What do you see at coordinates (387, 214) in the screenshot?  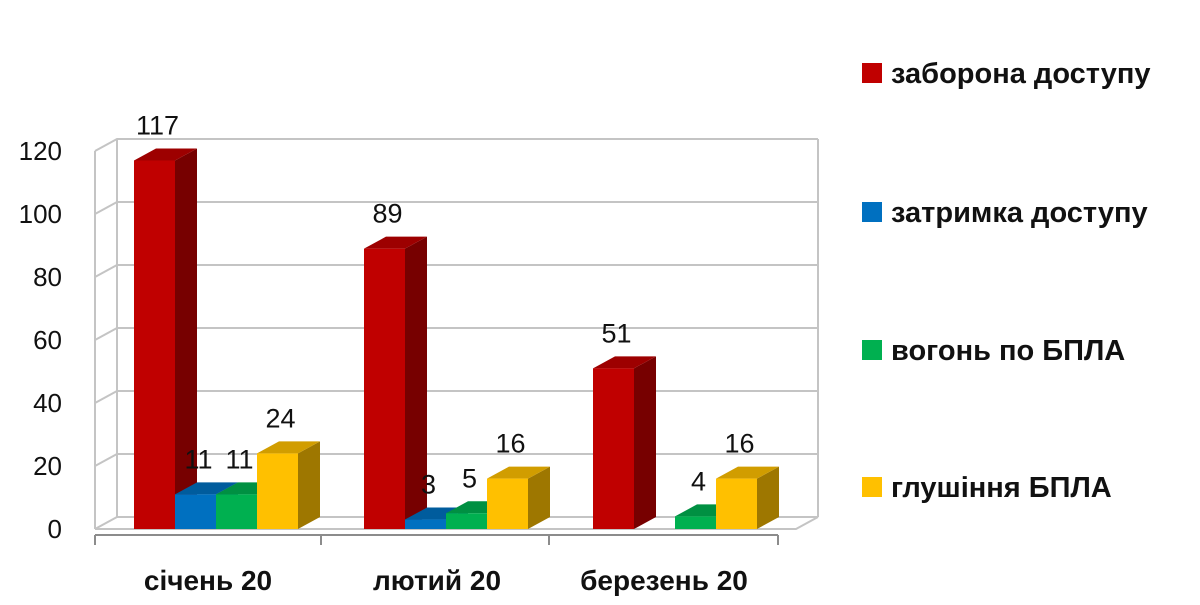 I see `data-label: 89` at bounding box center [387, 214].